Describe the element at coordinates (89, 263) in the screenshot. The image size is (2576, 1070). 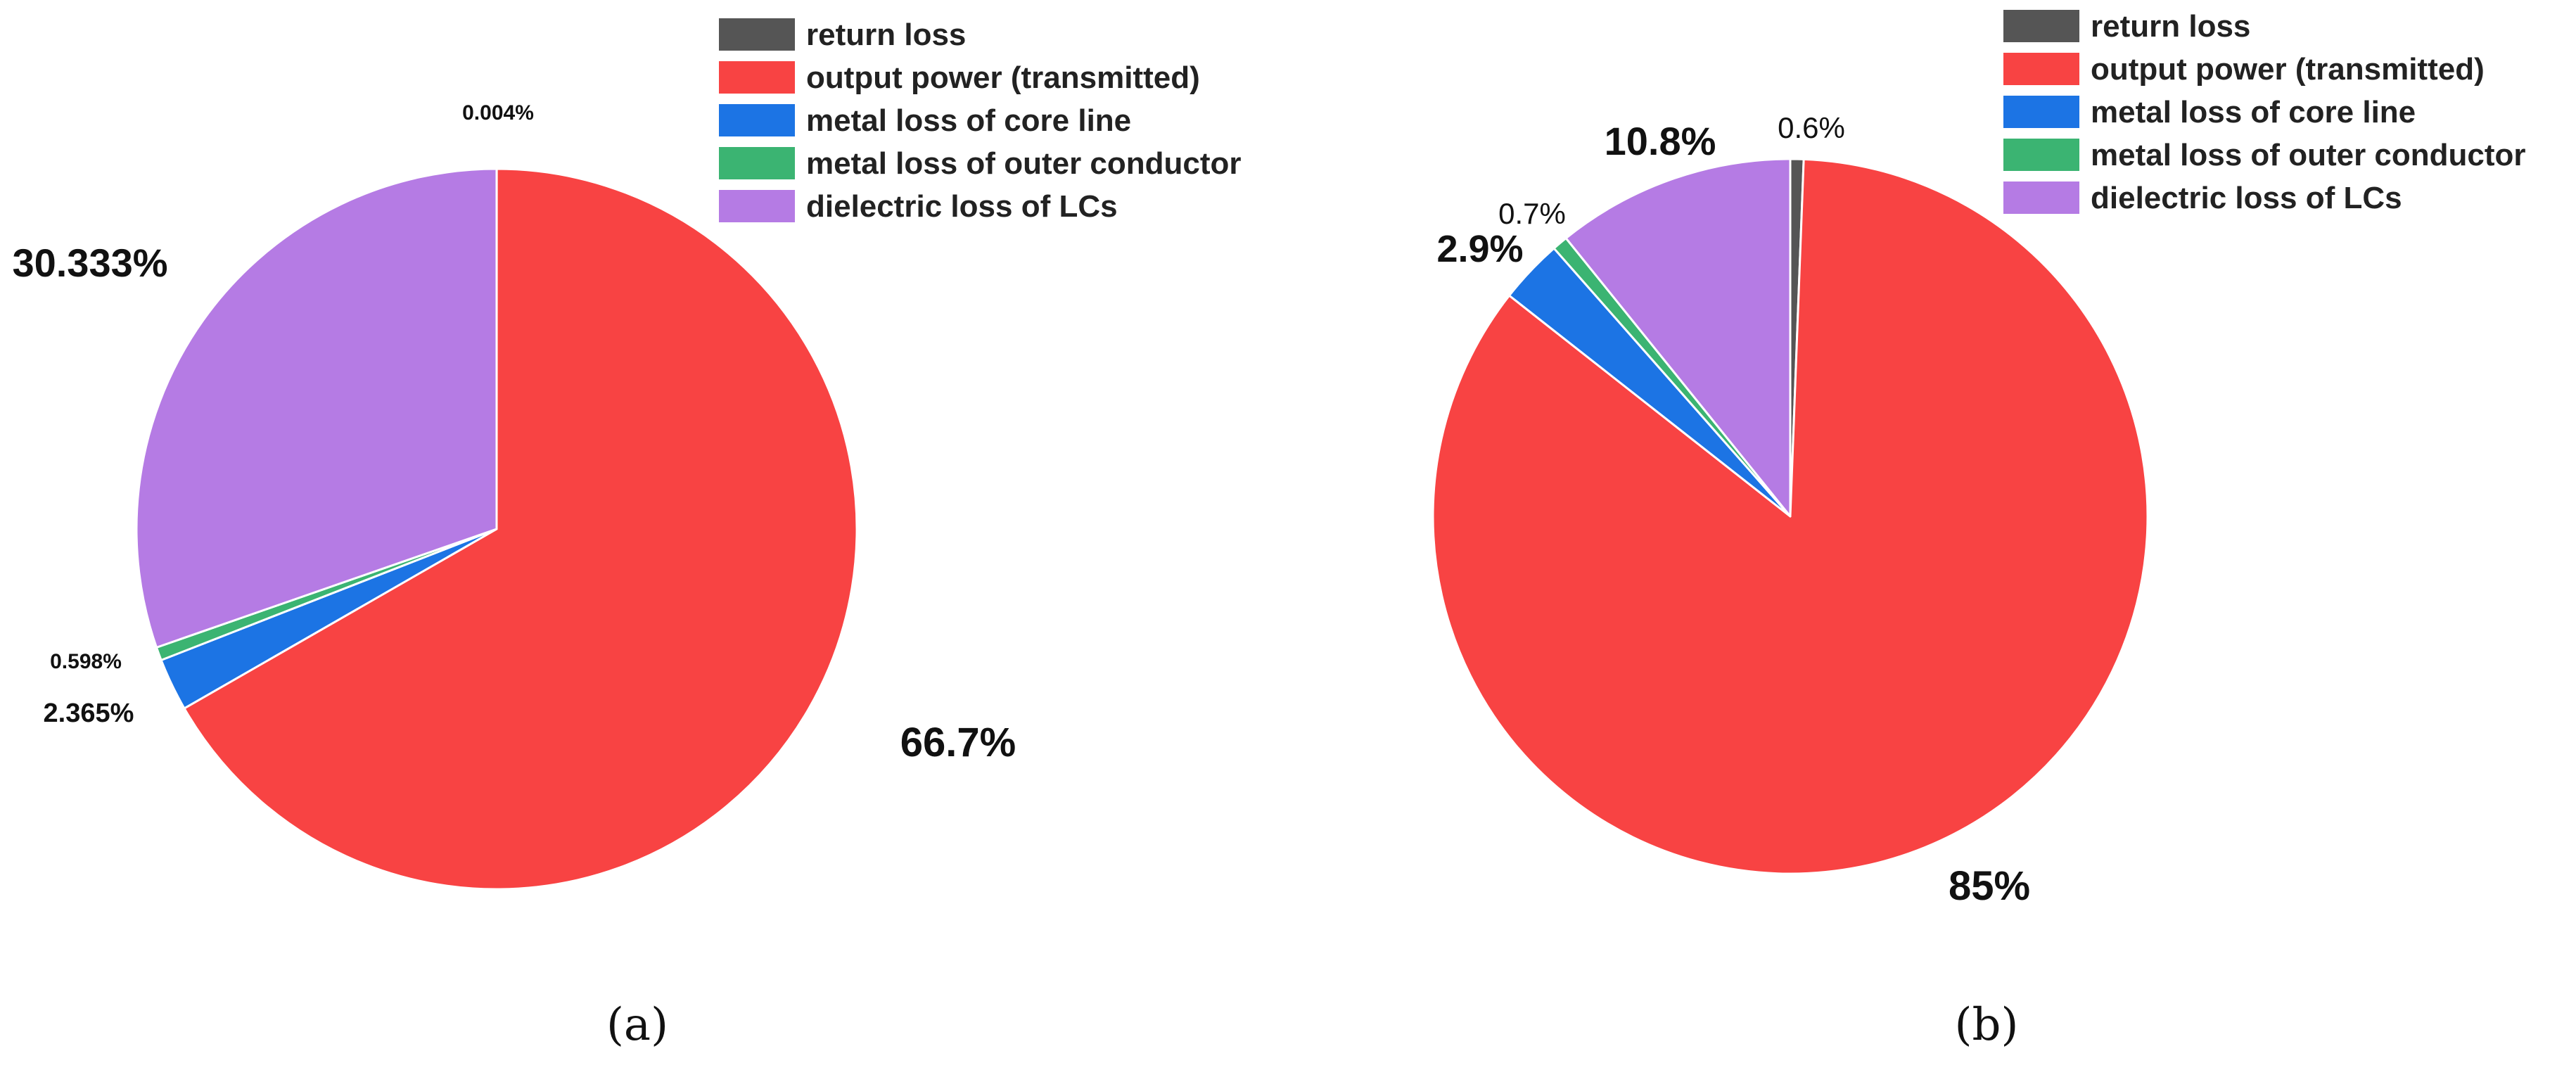
I see `slice-label-dielectric-loss-of-lcs: 30.333%` at that location.